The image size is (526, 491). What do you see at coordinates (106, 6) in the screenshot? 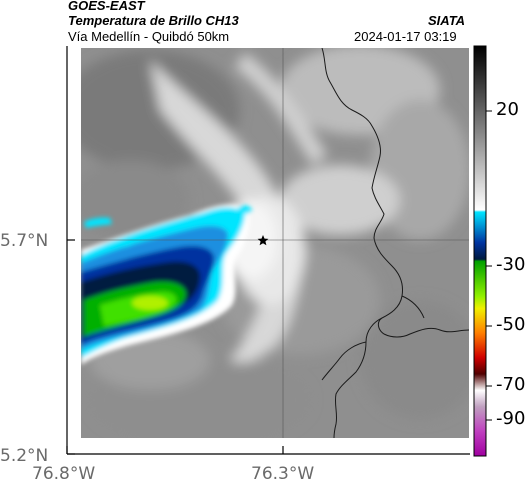
I see `header-satellite: GOES-EAST` at bounding box center [106, 6].